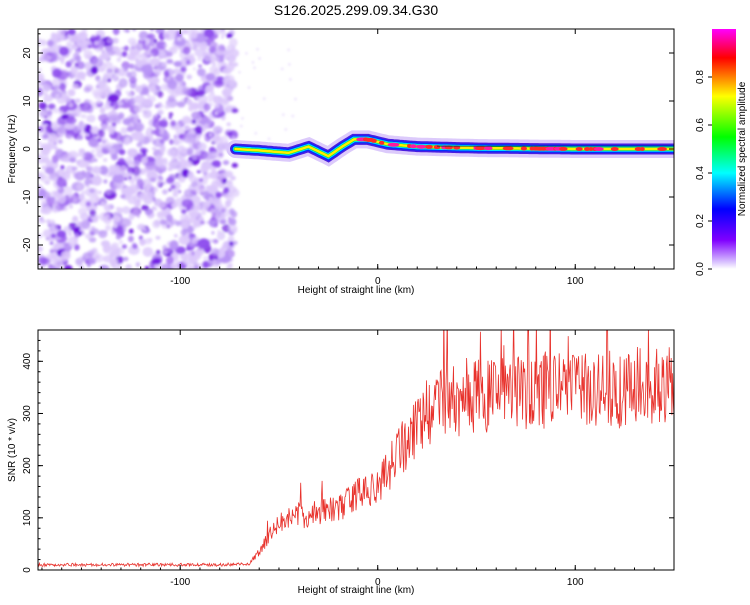 The width and height of the screenshot is (750, 605). I want to click on x-tick-label: -100, so click(180, 281).